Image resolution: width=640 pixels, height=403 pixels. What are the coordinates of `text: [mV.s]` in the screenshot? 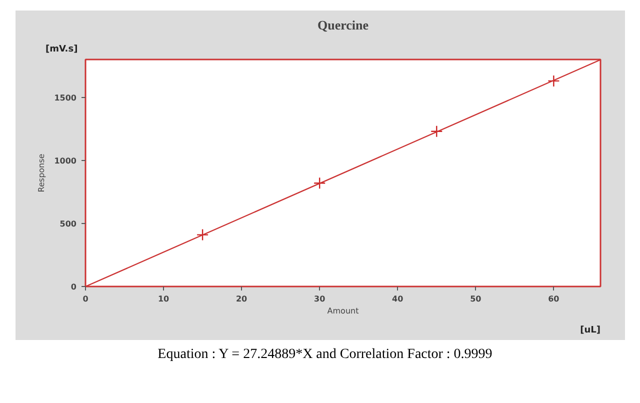 It's located at (62, 49).